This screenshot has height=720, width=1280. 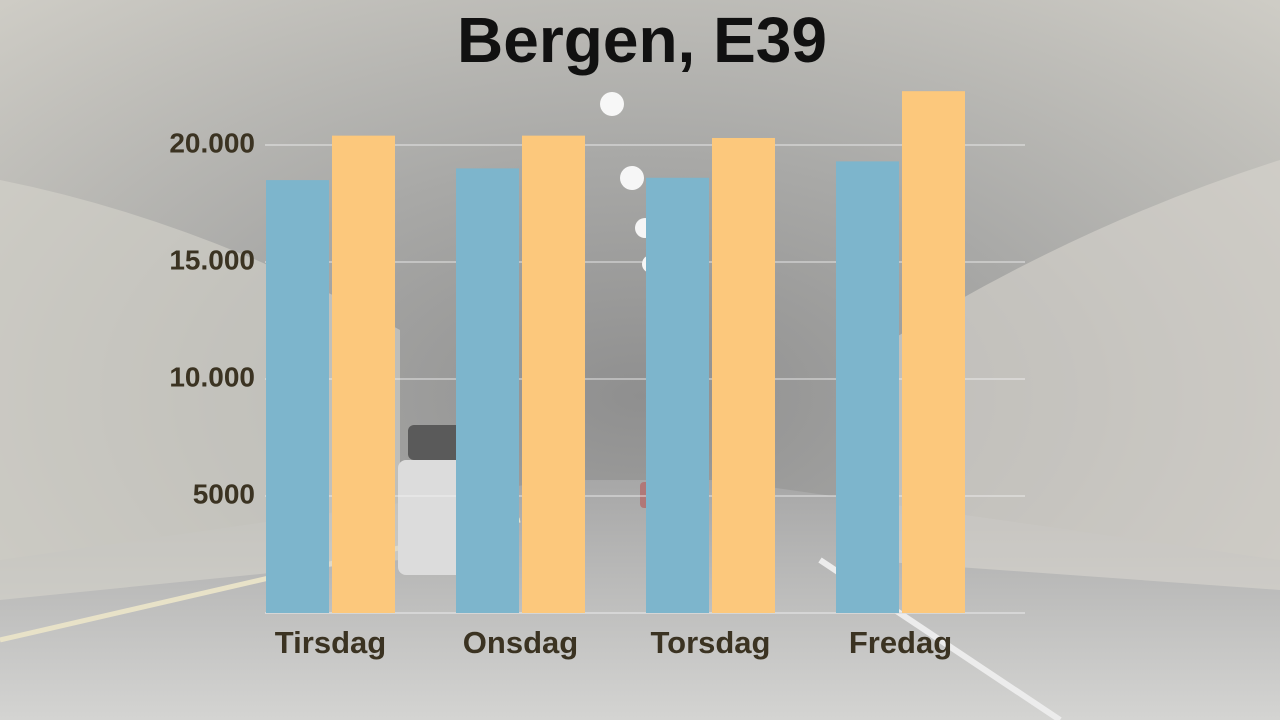 What do you see at coordinates (212, 259) in the screenshot?
I see `y-tick-label: 15.000` at bounding box center [212, 259].